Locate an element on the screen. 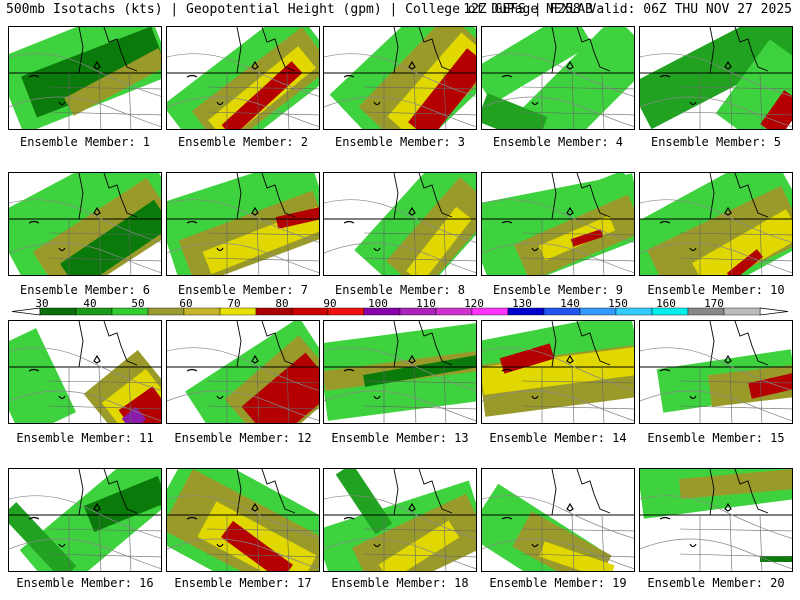 This screenshot has width=800, height=600. colorbar-tick-label: 110 is located at coordinates (426, 303).